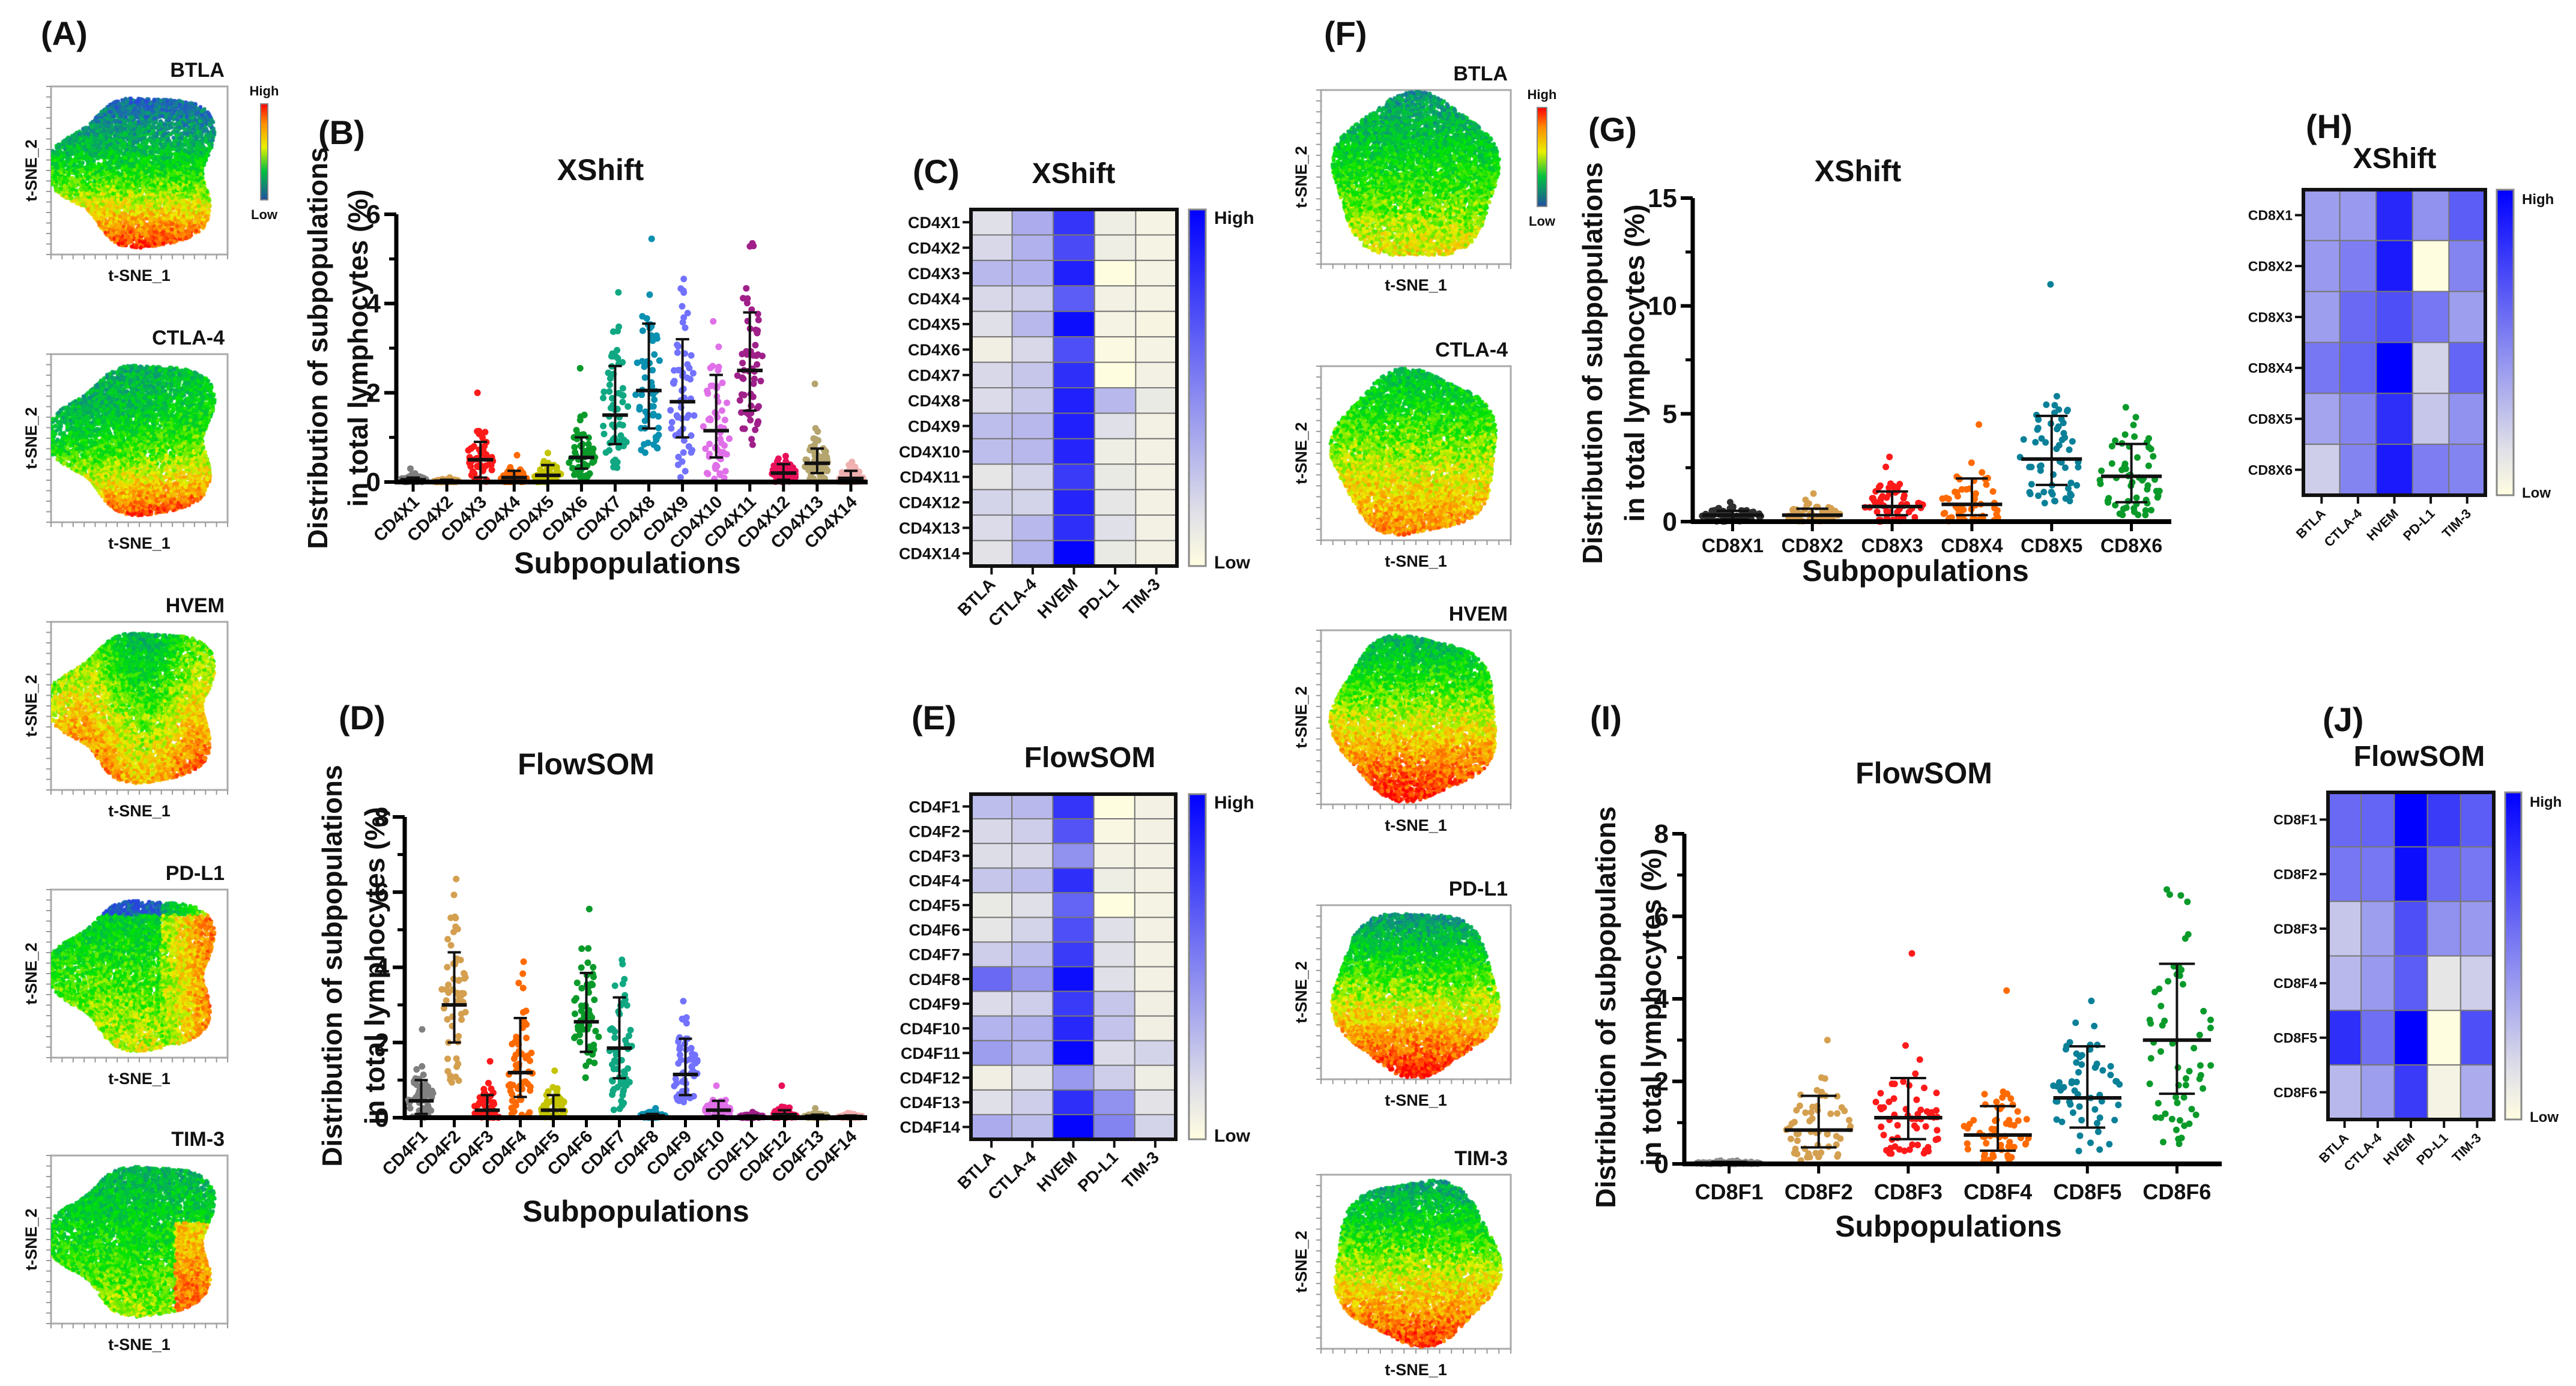 This screenshot has height=1386, width=2576. What do you see at coordinates (1892, 545) in the screenshot?
I see `x-tick-label: CD8X3` at bounding box center [1892, 545].